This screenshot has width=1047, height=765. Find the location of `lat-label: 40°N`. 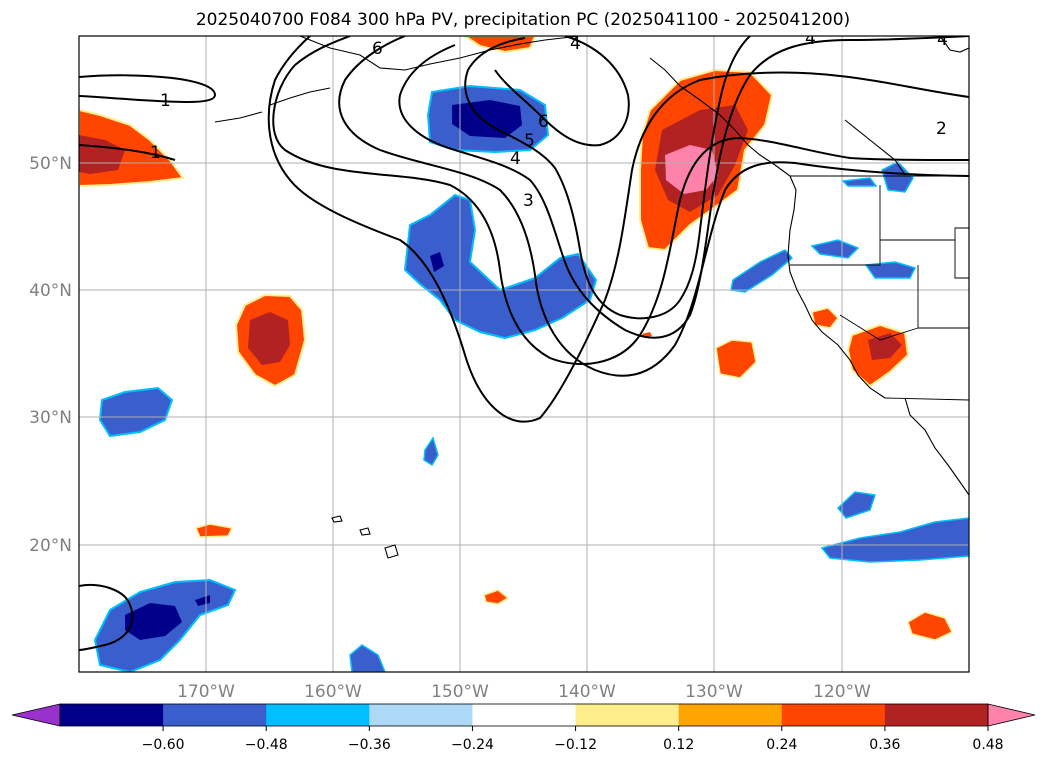

lat-label: 40°N is located at coordinates (50, 291).